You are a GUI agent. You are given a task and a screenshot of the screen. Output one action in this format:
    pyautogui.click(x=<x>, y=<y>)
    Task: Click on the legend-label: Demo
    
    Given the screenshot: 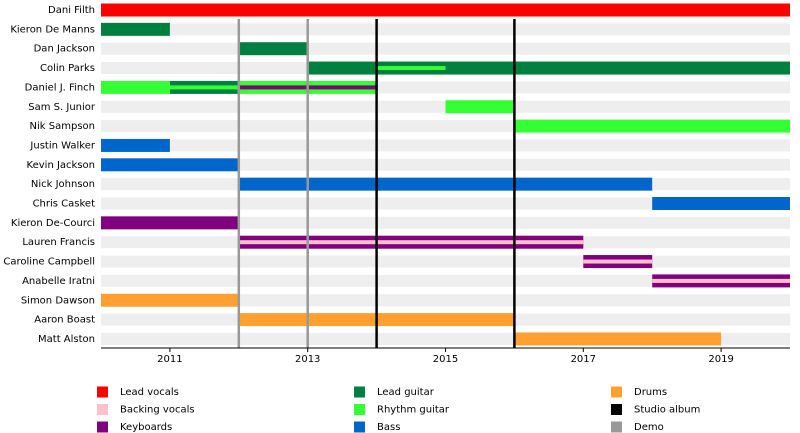 What is the action you would take?
    pyautogui.click(x=649, y=427)
    